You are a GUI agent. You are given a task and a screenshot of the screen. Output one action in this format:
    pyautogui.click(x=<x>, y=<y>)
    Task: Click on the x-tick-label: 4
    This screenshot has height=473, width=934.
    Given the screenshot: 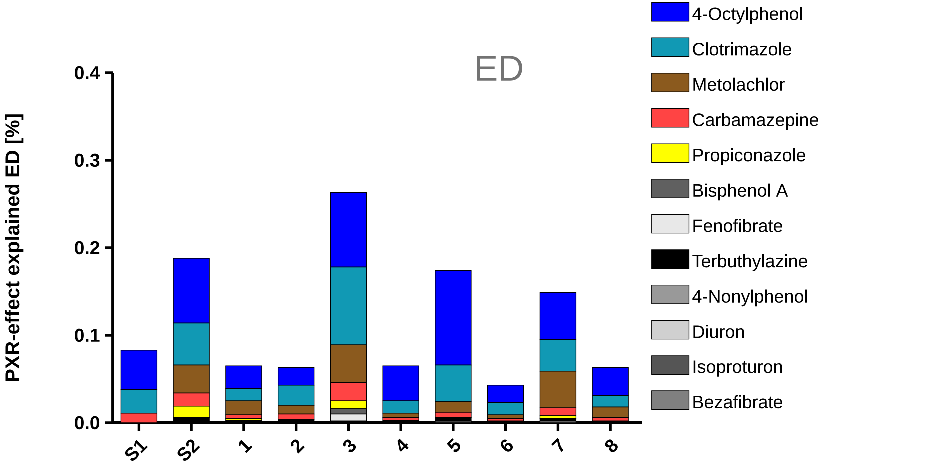 What is the action you would take?
    pyautogui.click(x=403, y=445)
    